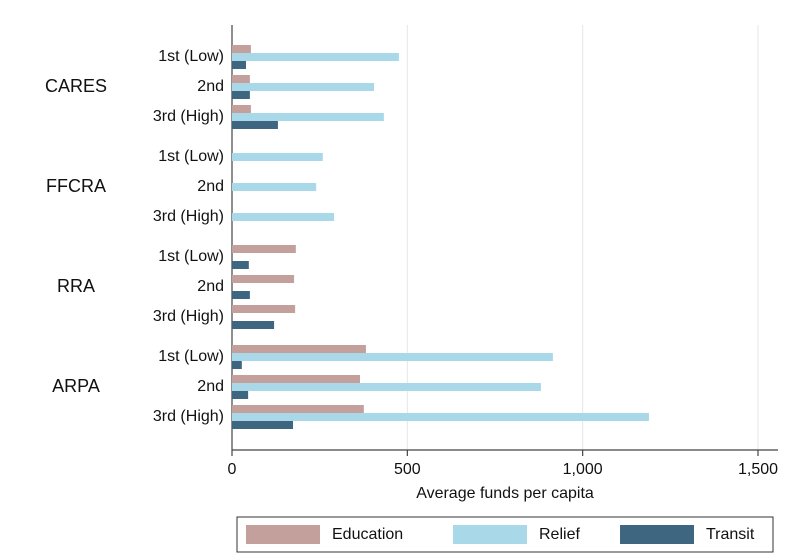 This screenshot has height=557, width=795. What do you see at coordinates (76, 286) in the screenshot?
I see `group-label: RRA` at bounding box center [76, 286].